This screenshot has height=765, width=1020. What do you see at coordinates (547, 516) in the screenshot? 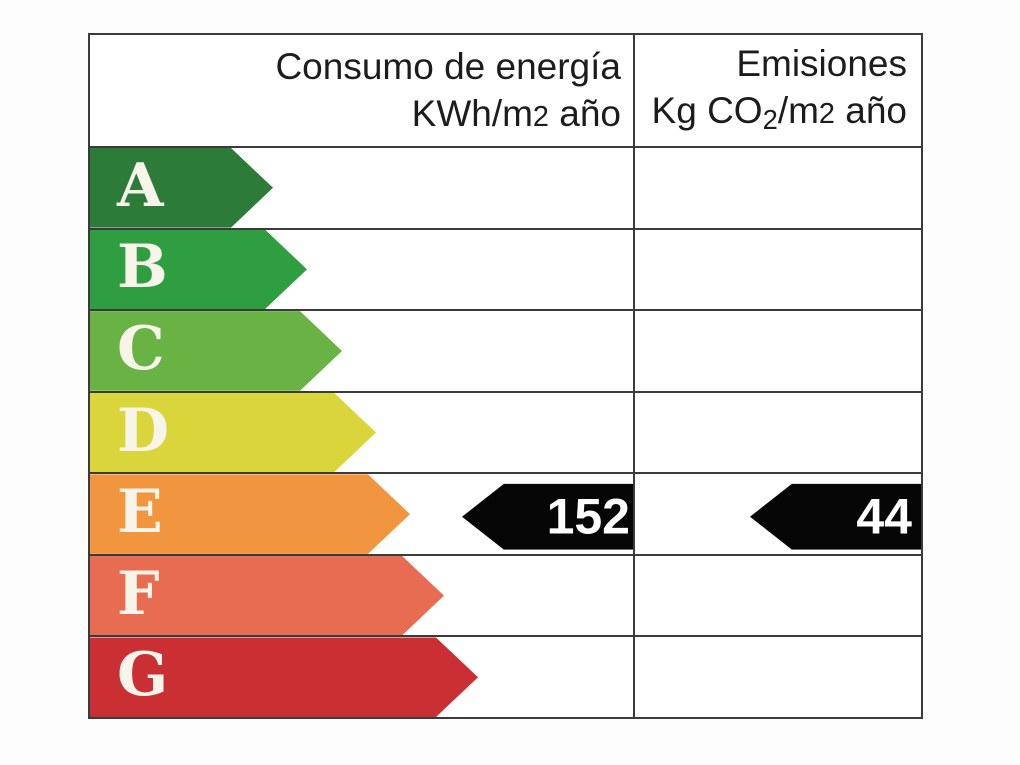
I see `consumption-value-arrow: 152` at bounding box center [547, 516].